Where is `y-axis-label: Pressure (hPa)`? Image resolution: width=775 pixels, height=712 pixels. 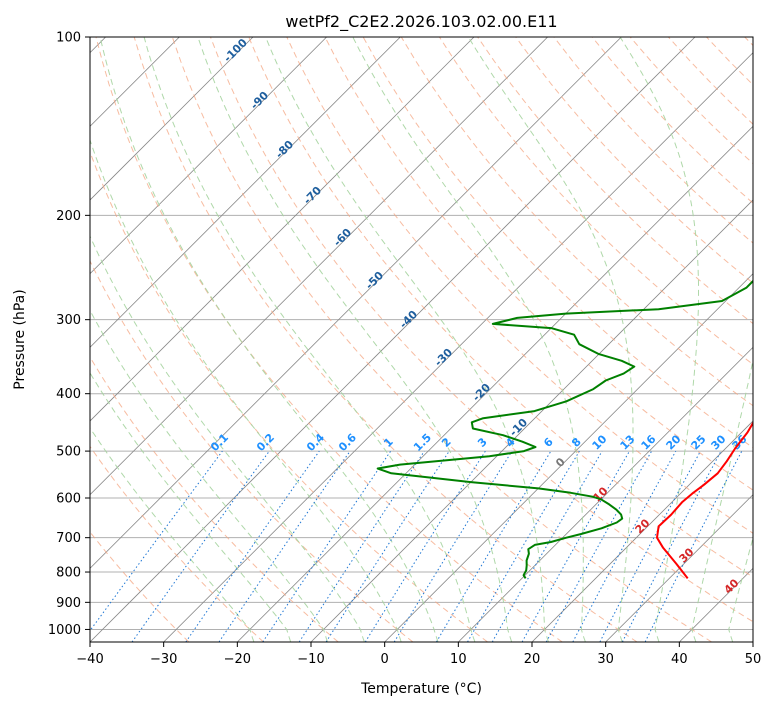 y-axis-label: Pressure (hPa) is located at coordinates (20, 339).